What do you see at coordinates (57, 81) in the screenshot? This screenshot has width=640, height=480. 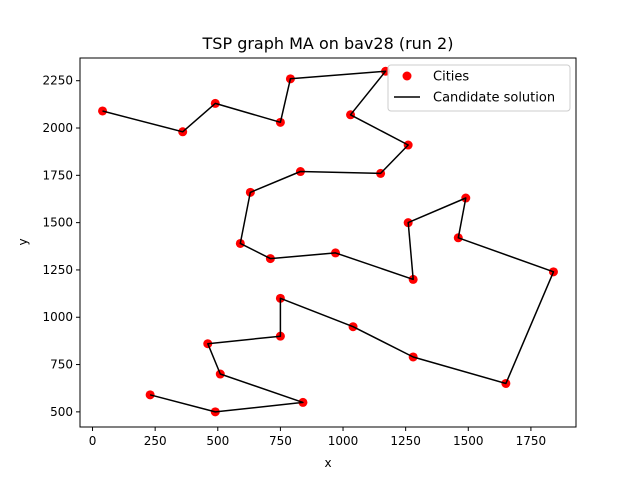 I see `y-tick-label: 2250` at bounding box center [57, 81].